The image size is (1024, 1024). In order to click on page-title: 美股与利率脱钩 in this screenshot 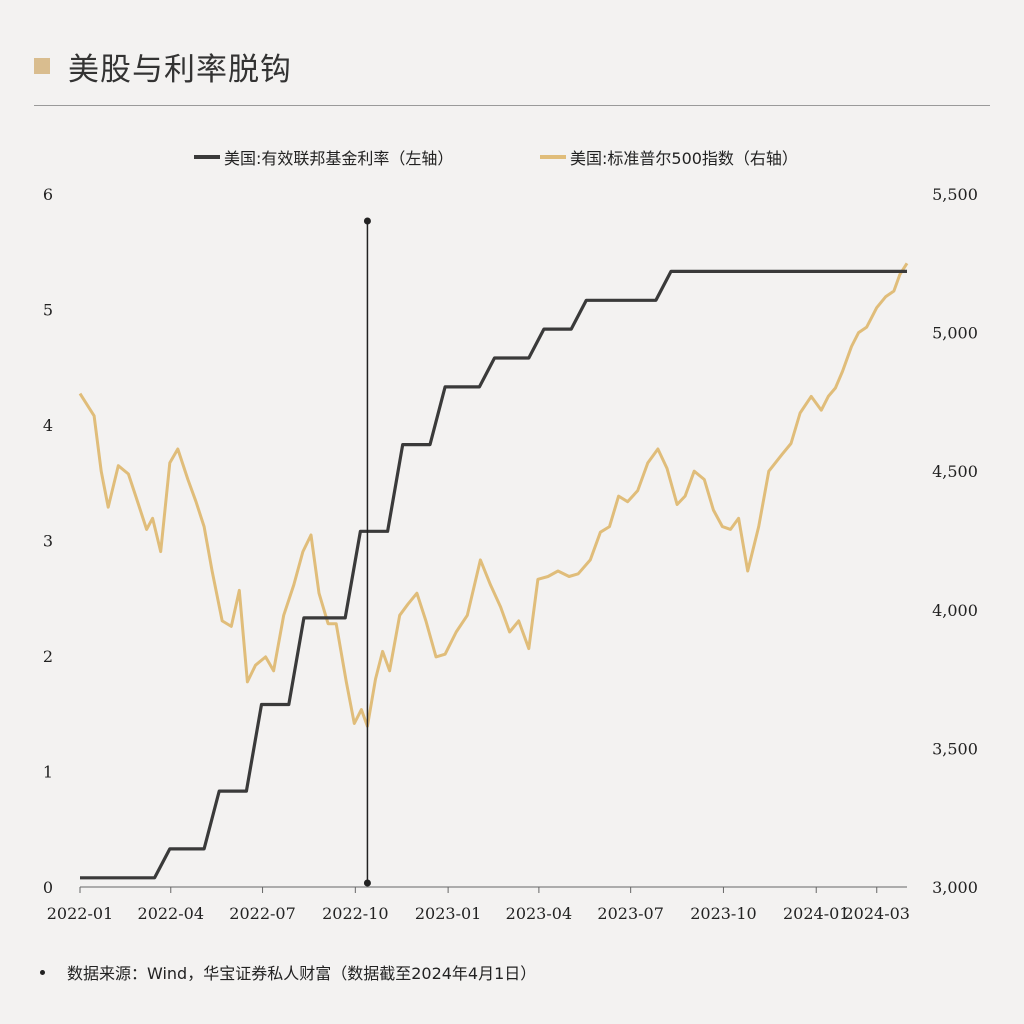, I will do `click(180, 69)`.